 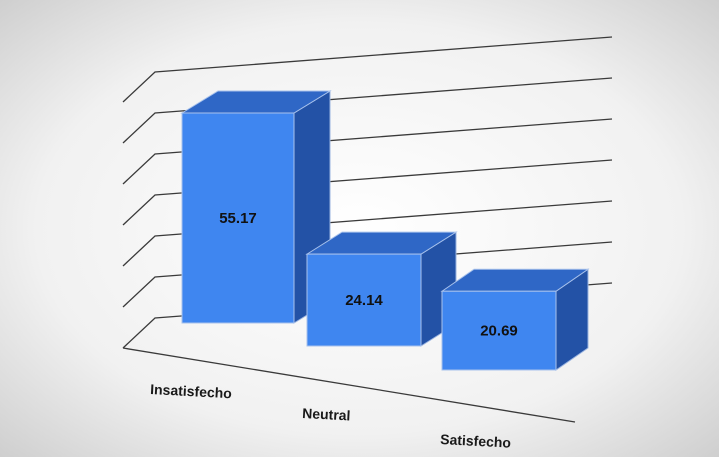 I want to click on data-label: 55.17, so click(x=238, y=218).